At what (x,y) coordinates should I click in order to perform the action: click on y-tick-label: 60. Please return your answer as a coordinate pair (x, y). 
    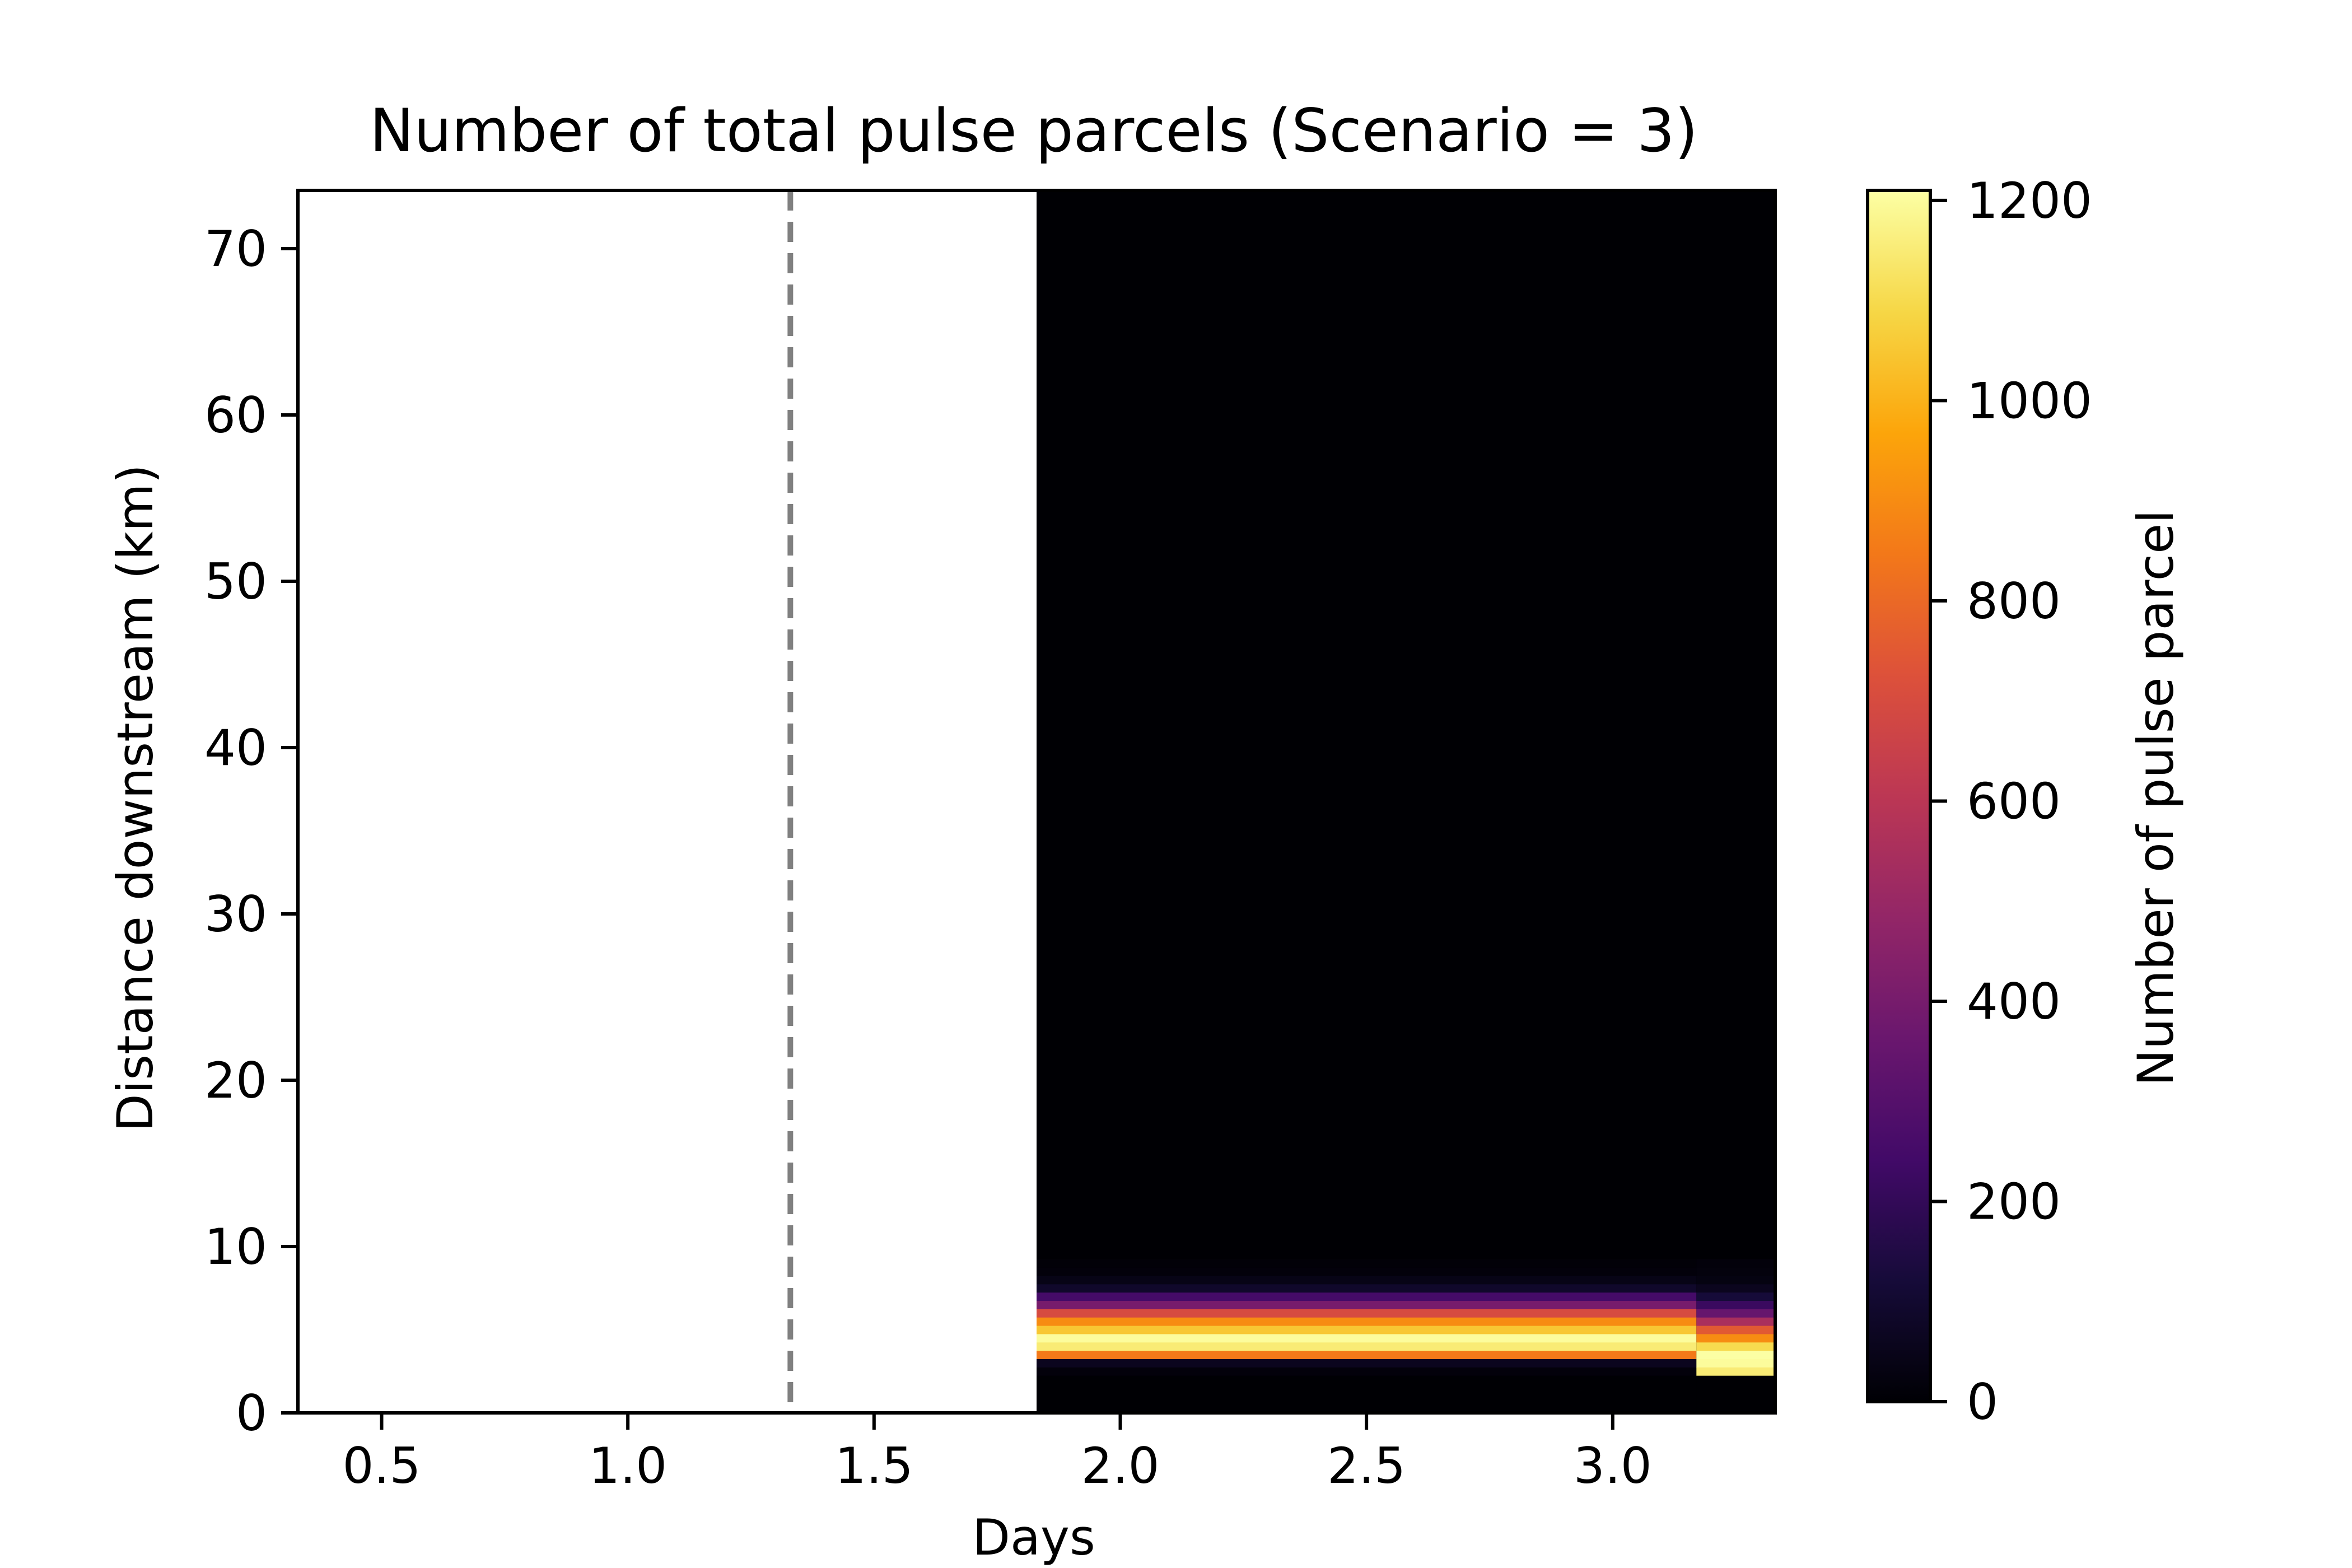
    Looking at the image, I should click on (236, 415).